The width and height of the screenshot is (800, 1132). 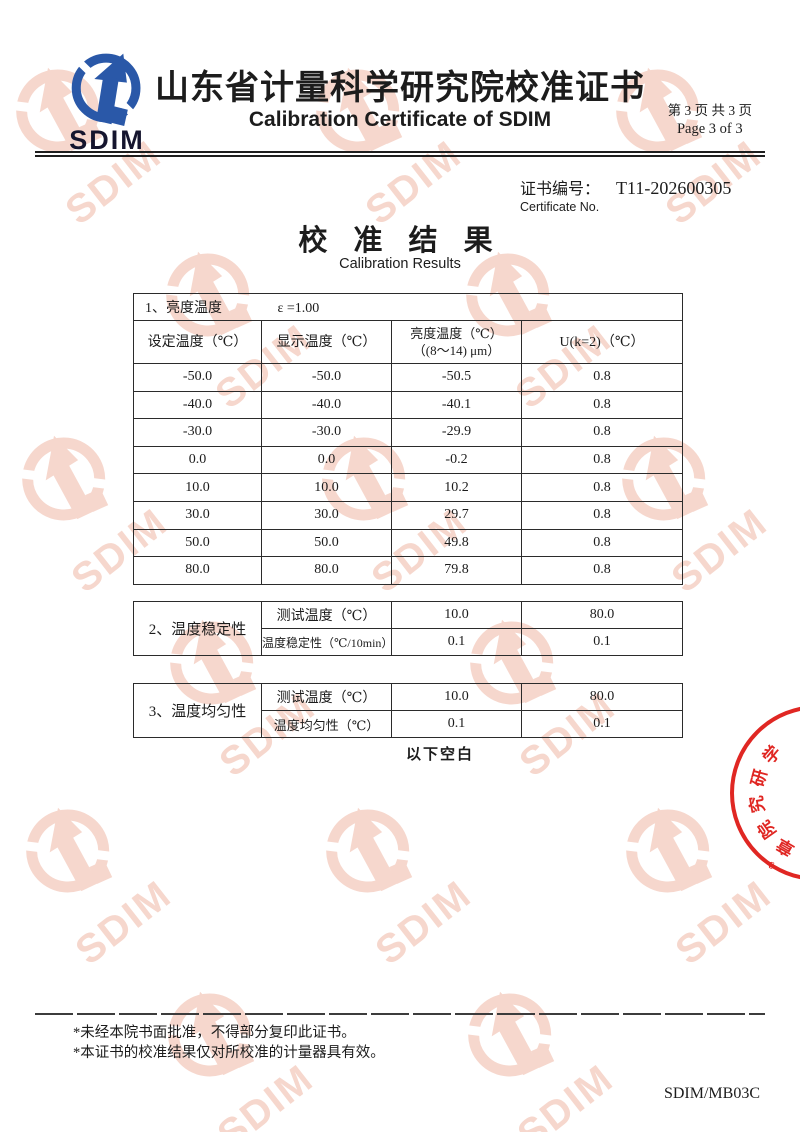 What do you see at coordinates (456, 460) in the screenshot?
I see `table-cell: -0.2` at bounding box center [456, 460].